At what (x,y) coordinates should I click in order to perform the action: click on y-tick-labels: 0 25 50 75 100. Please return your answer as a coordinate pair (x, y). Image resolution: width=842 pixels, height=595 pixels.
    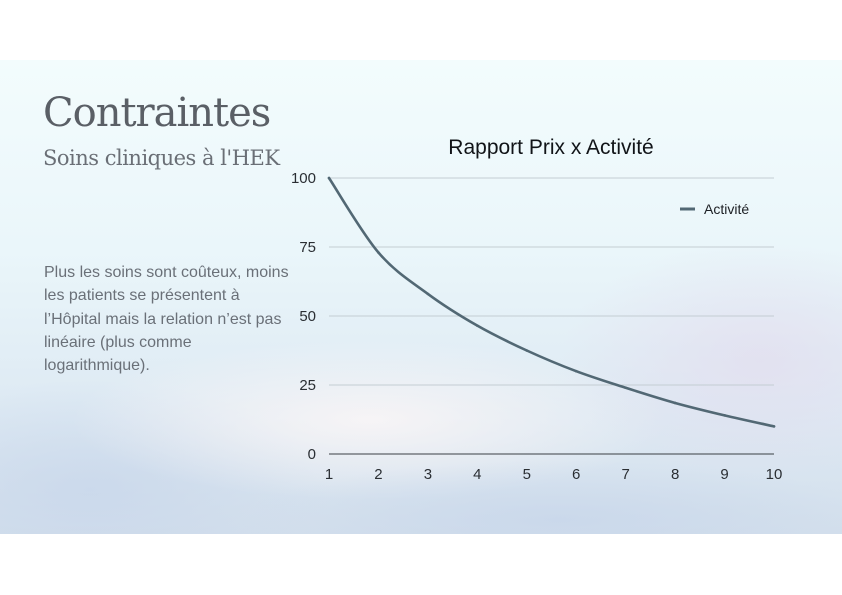
    Looking at the image, I should click on (303, 316).